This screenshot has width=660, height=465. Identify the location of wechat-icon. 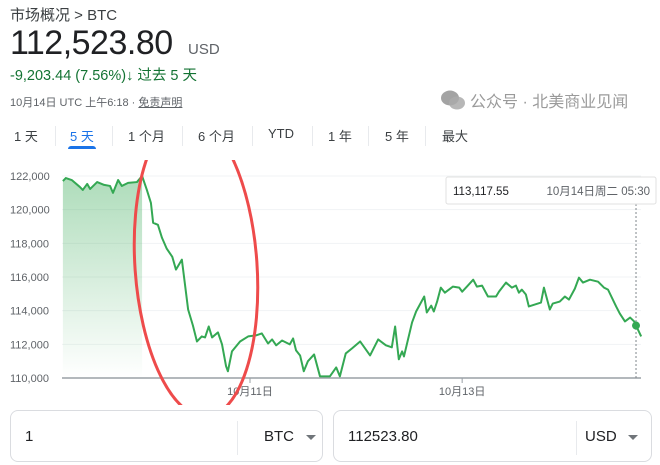
(453, 100).